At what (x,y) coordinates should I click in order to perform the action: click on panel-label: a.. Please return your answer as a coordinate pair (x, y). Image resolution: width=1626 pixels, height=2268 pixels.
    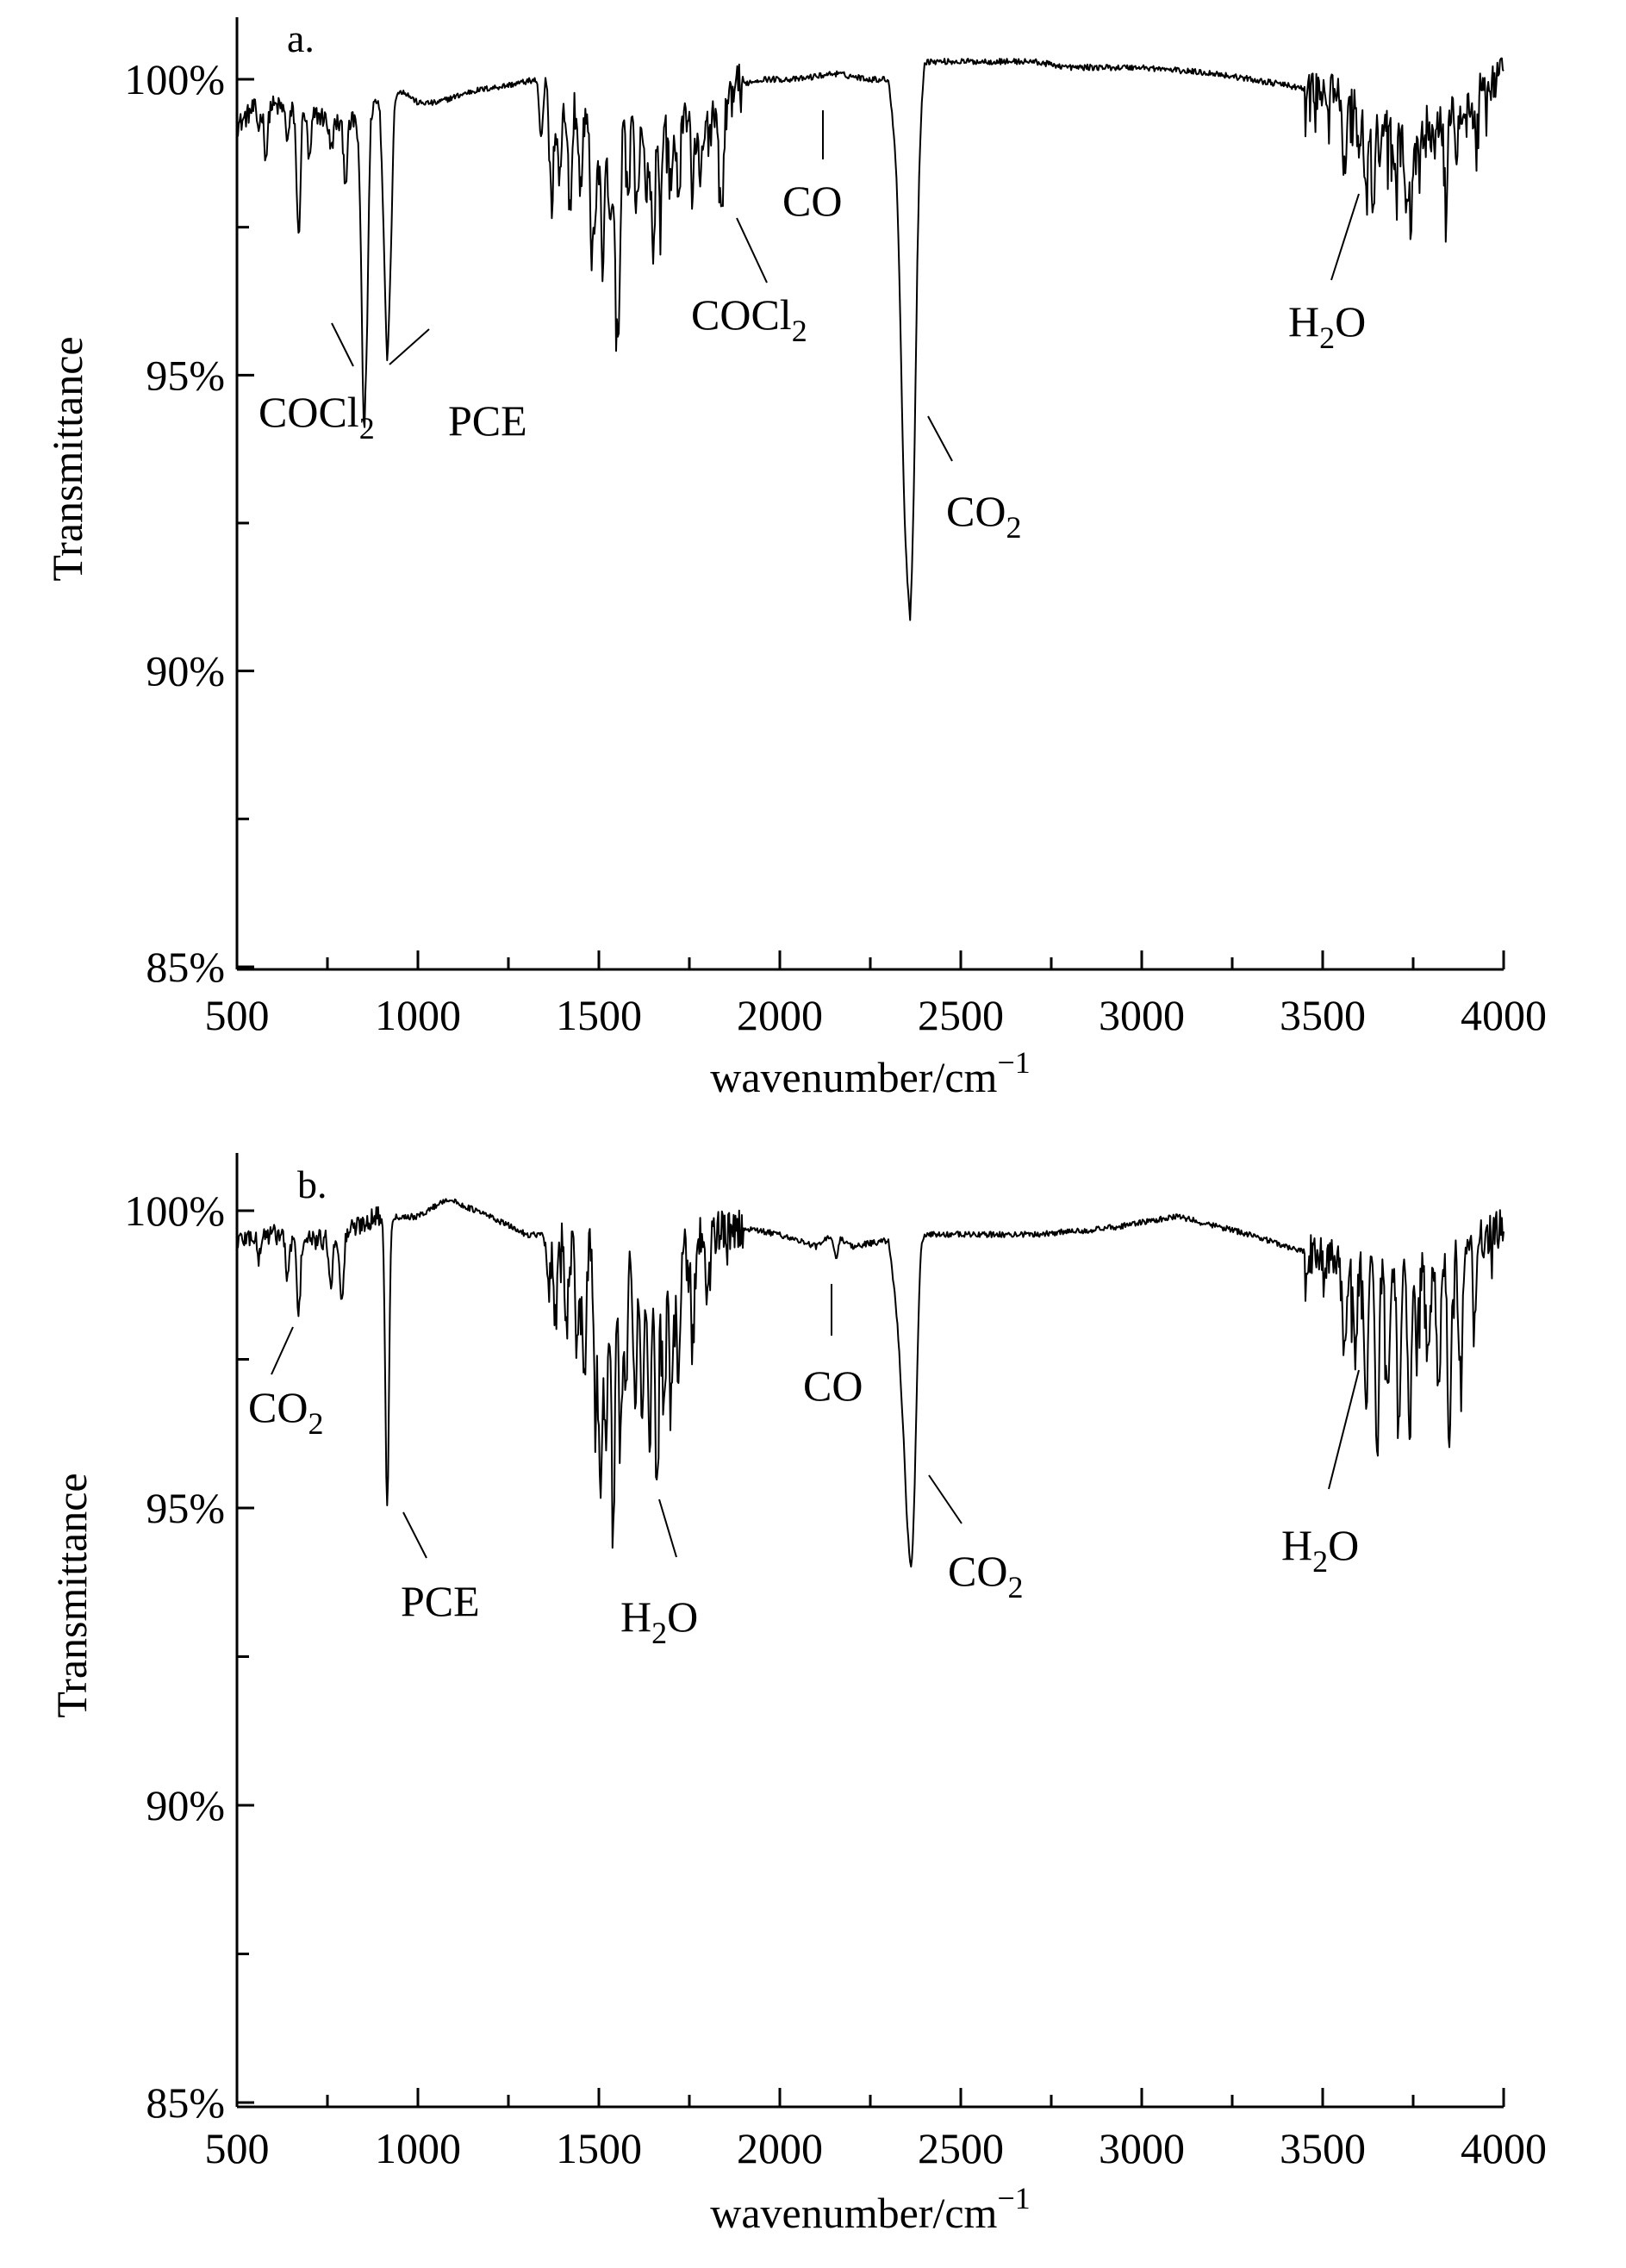
    Looking at the image, I should click on (301, 38).